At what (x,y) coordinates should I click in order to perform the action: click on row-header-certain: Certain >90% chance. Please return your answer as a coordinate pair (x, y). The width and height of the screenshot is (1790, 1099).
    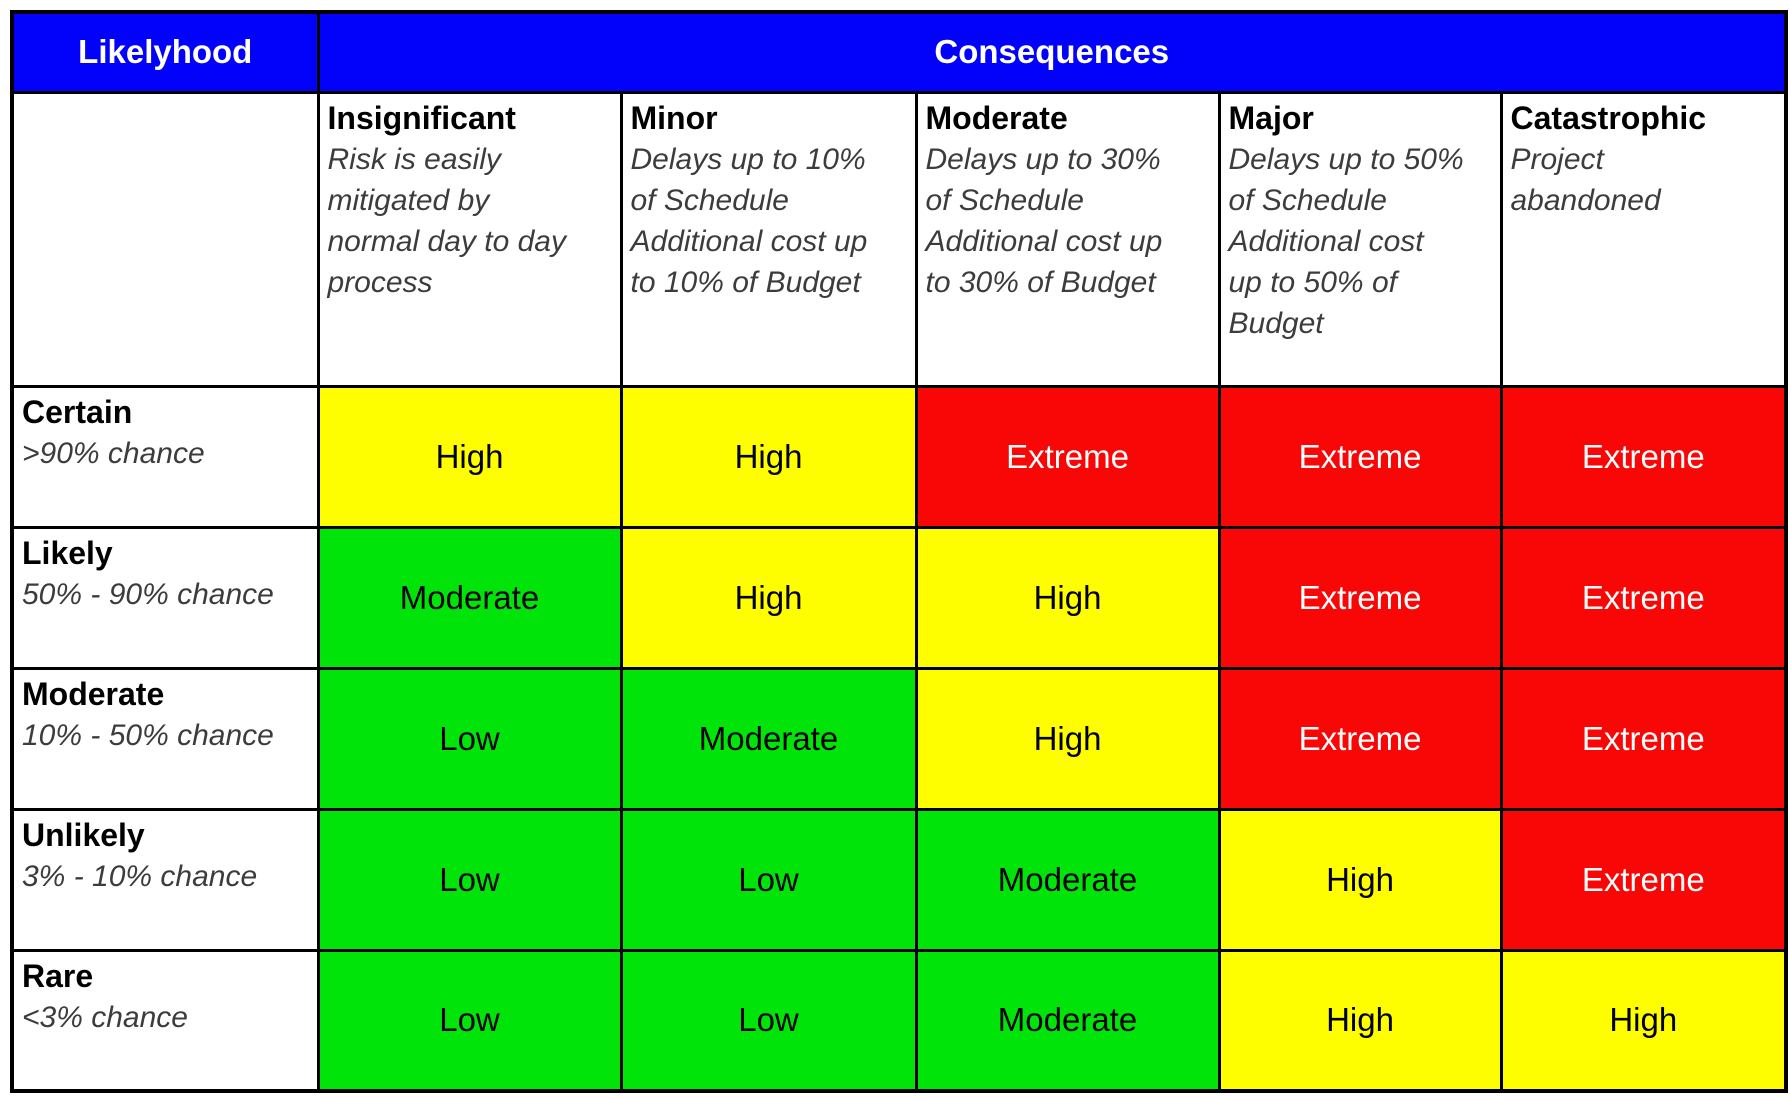
    Looking at the image, I should click on (165, 456).